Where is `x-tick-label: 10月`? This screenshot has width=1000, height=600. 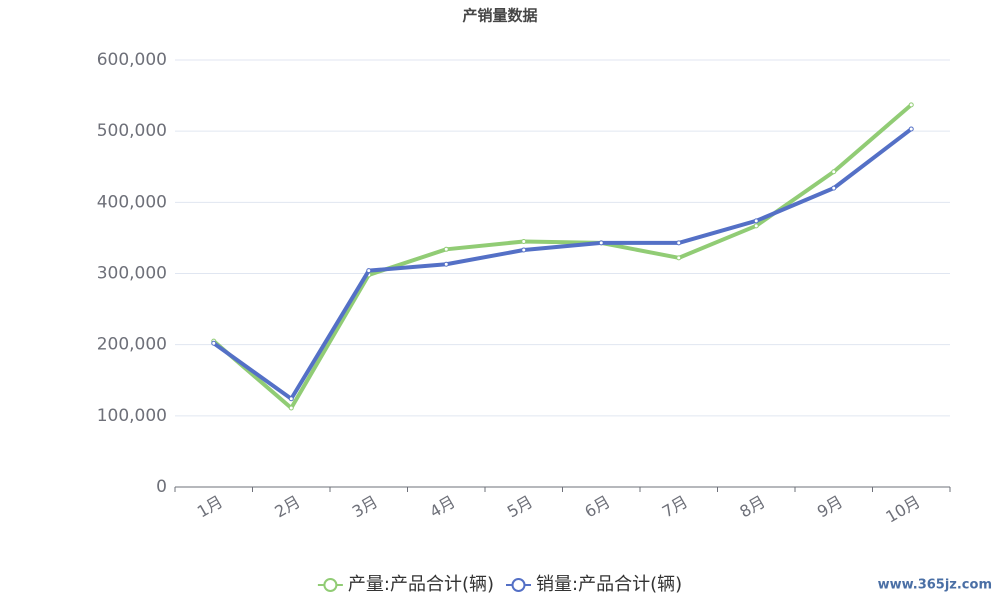 x-tick-label: 10月 is located at coordinates (902, 509).